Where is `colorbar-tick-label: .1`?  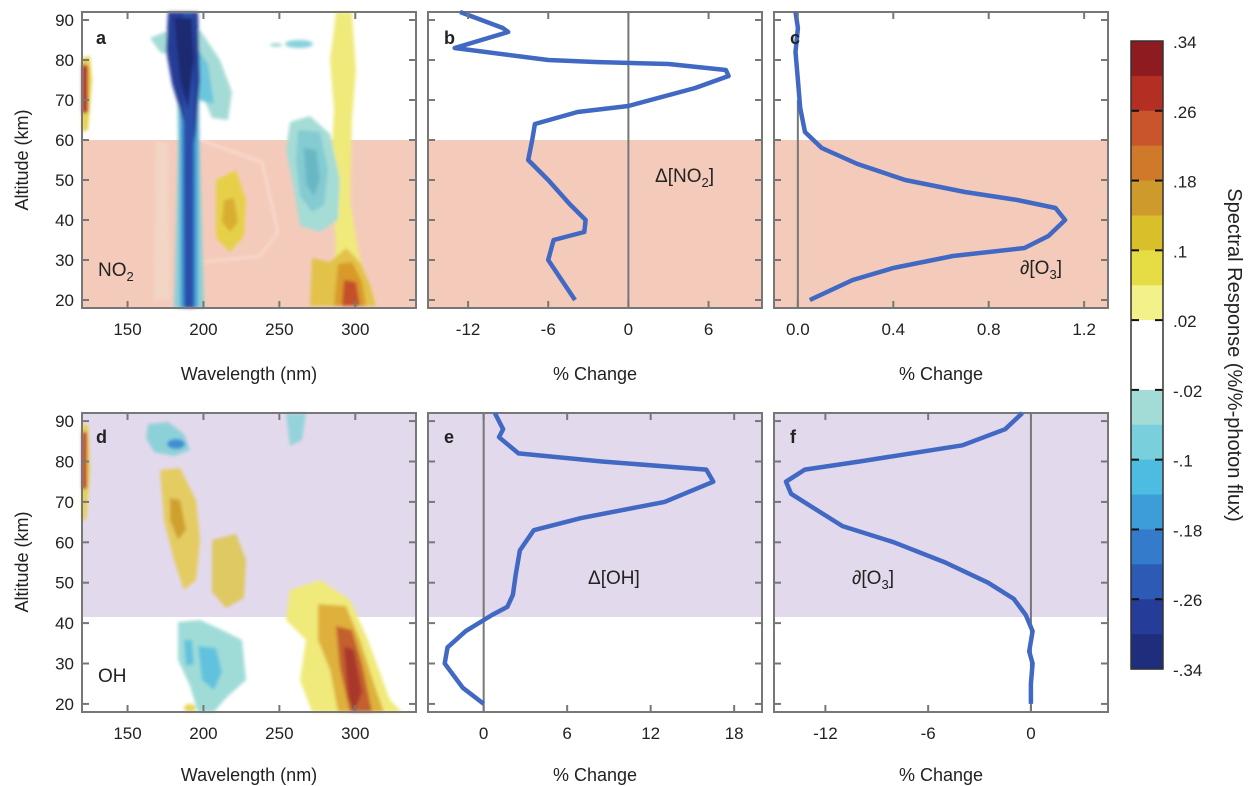
colorbar-tick-label: .1 is located at coordinates (1180, 251).